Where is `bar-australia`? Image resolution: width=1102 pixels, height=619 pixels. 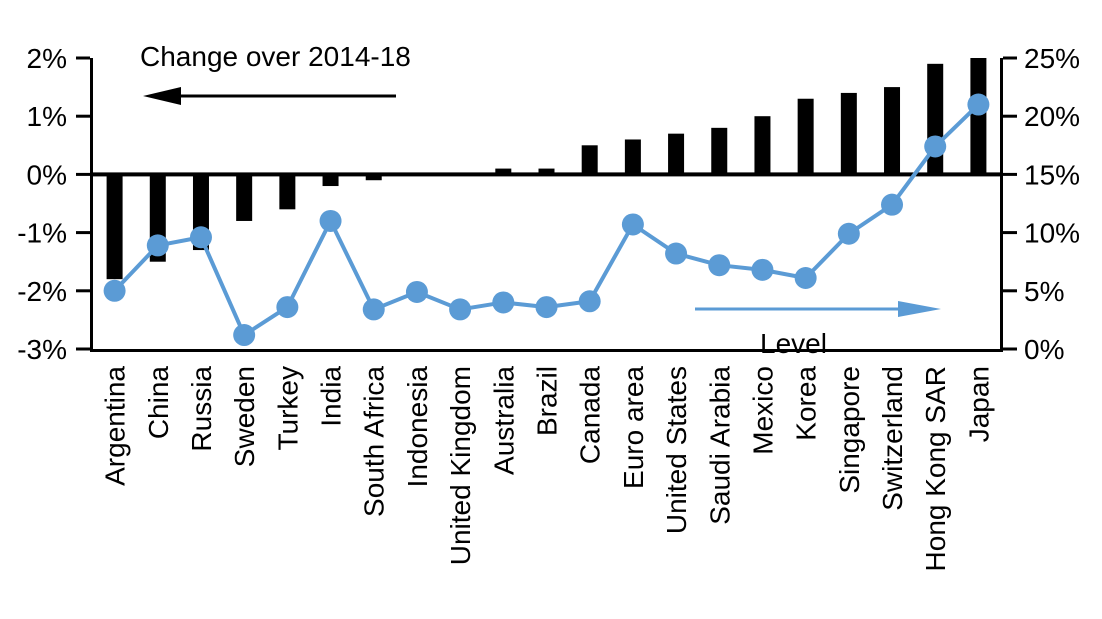
bar-australia is located at coordinates (503, 171).